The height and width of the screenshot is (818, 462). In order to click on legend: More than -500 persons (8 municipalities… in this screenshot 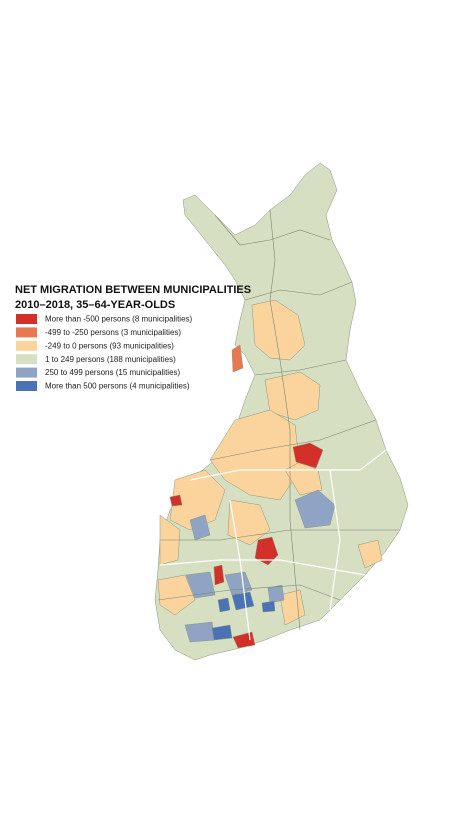, I will do `click(104, 352)`.